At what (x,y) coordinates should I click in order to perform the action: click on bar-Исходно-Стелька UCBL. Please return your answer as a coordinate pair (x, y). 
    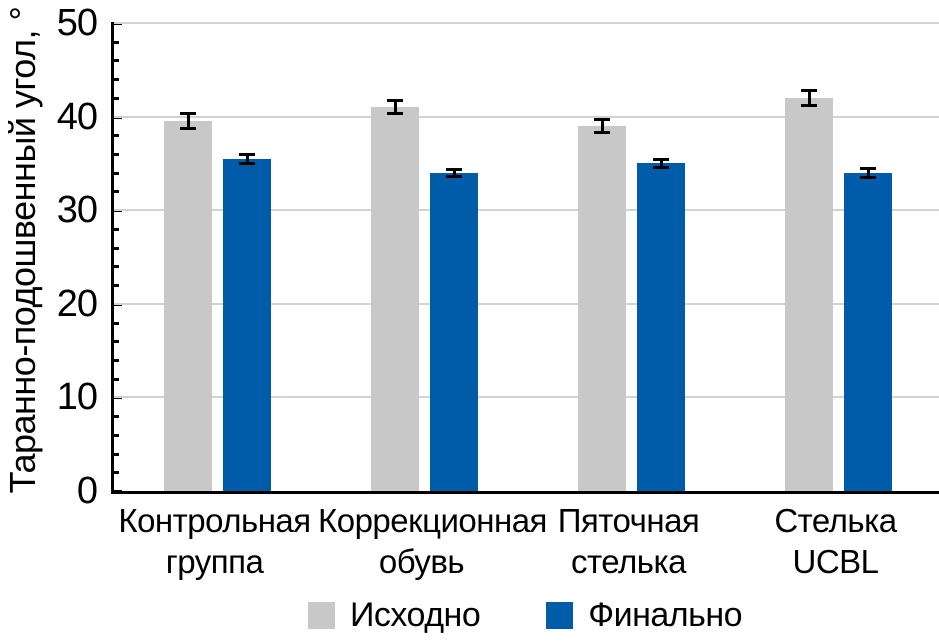
    Looking at the image, I should click on (809, 294).